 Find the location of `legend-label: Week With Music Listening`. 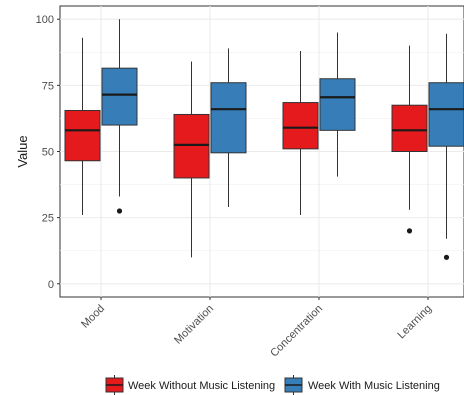

legend-label: Week With Music Listening is located at coordinates (374, 386).